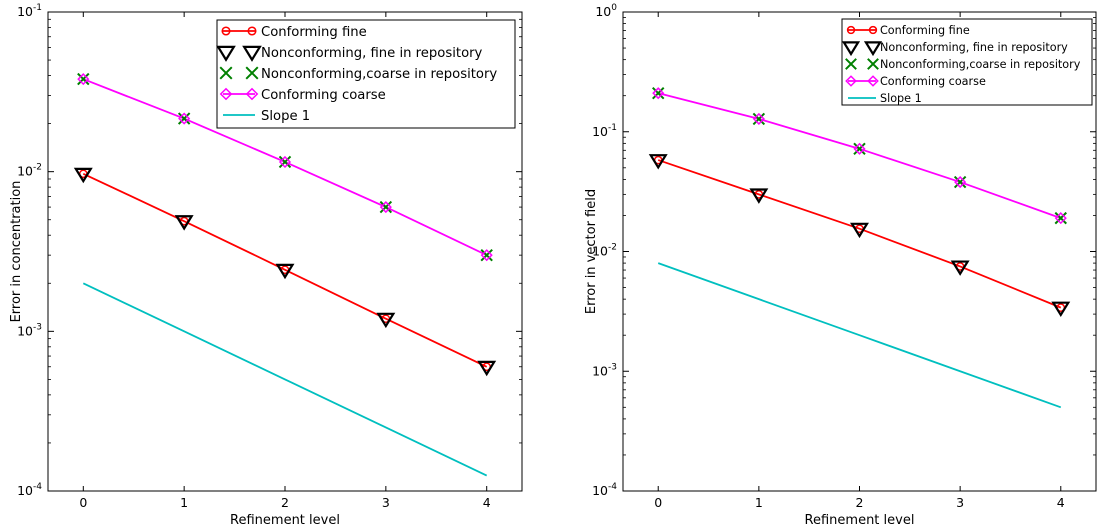 This screenshot has width=1097, height=531. Describe the element at coordinates (16, 252) in the screenshot. I see `y-axis-label: Error in concentration` at that location.